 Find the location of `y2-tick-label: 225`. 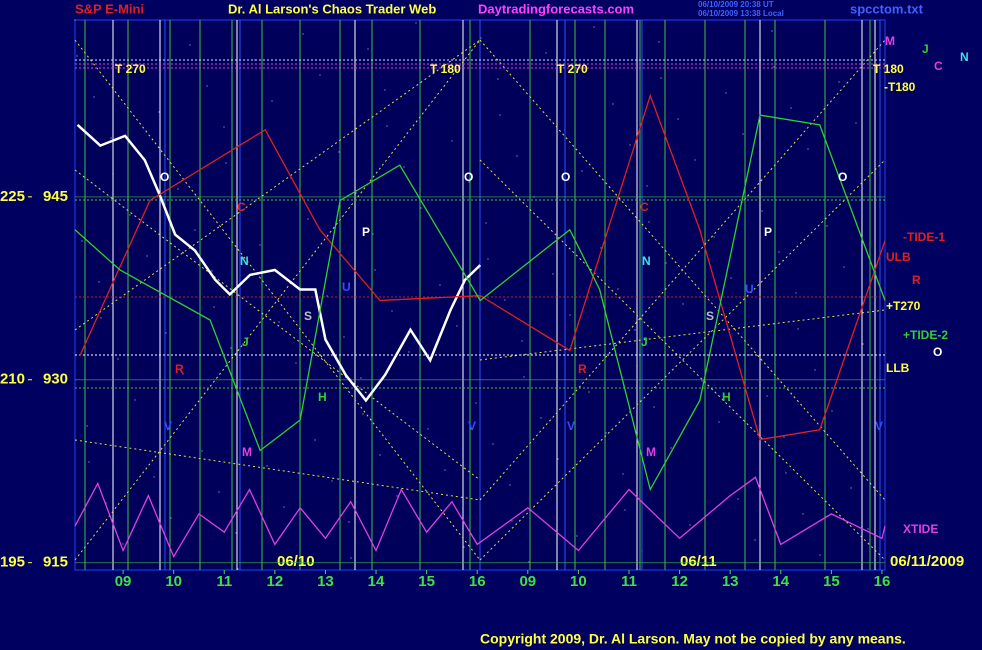

y2-tick-label: 225 is located at coordinates (12, 196).